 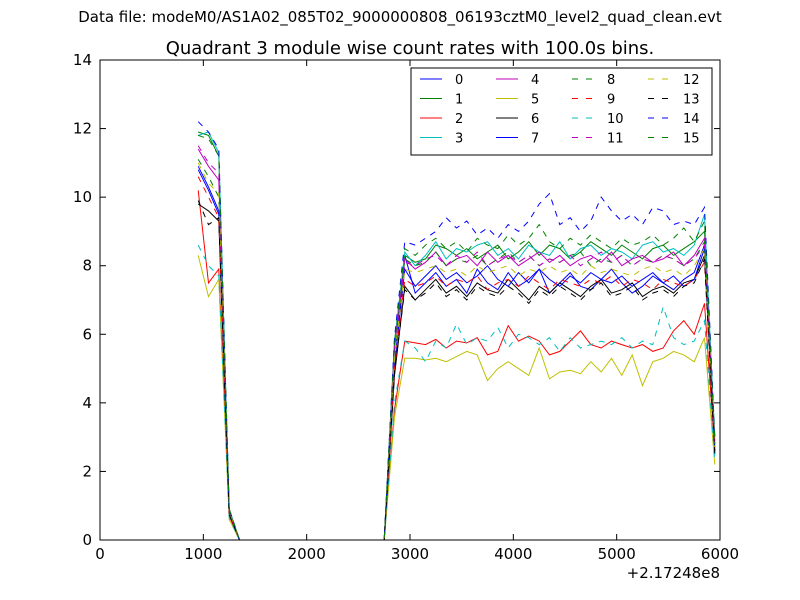 I want to click on y-tick-label: 12, so click(x=82, y=129).